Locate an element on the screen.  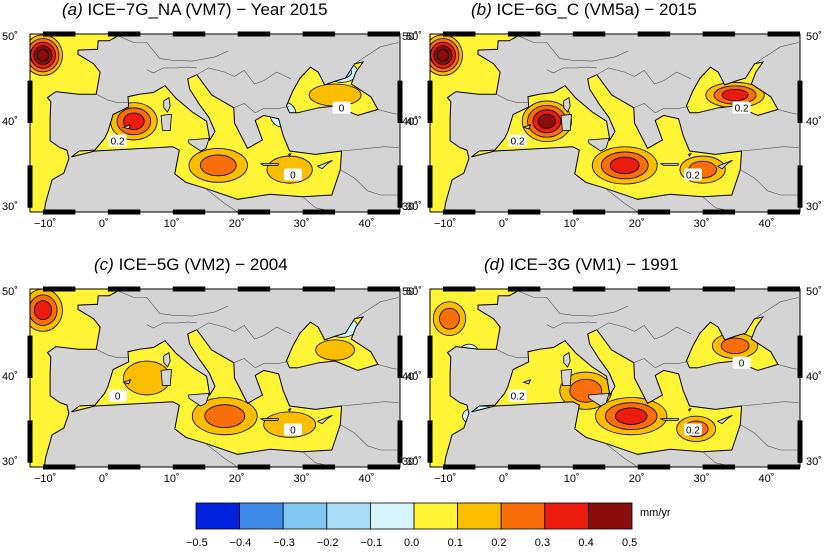
panel-title: (b) ICE−6G_C (VM5a) − 2015 is located at coordinates (584, 10).